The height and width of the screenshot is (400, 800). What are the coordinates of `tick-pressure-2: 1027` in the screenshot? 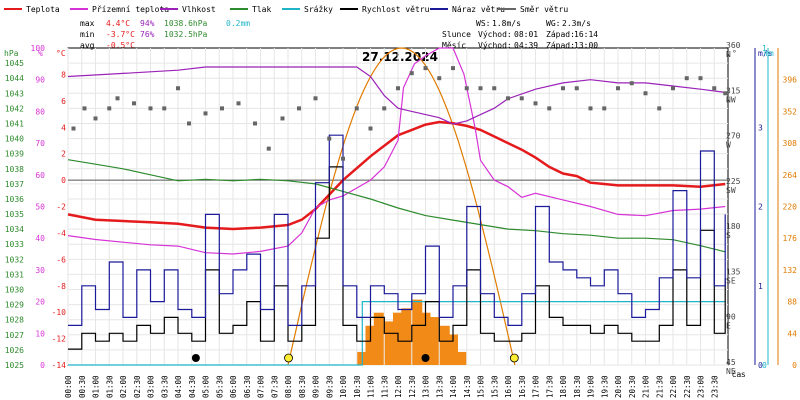 It's located at (14, 335).